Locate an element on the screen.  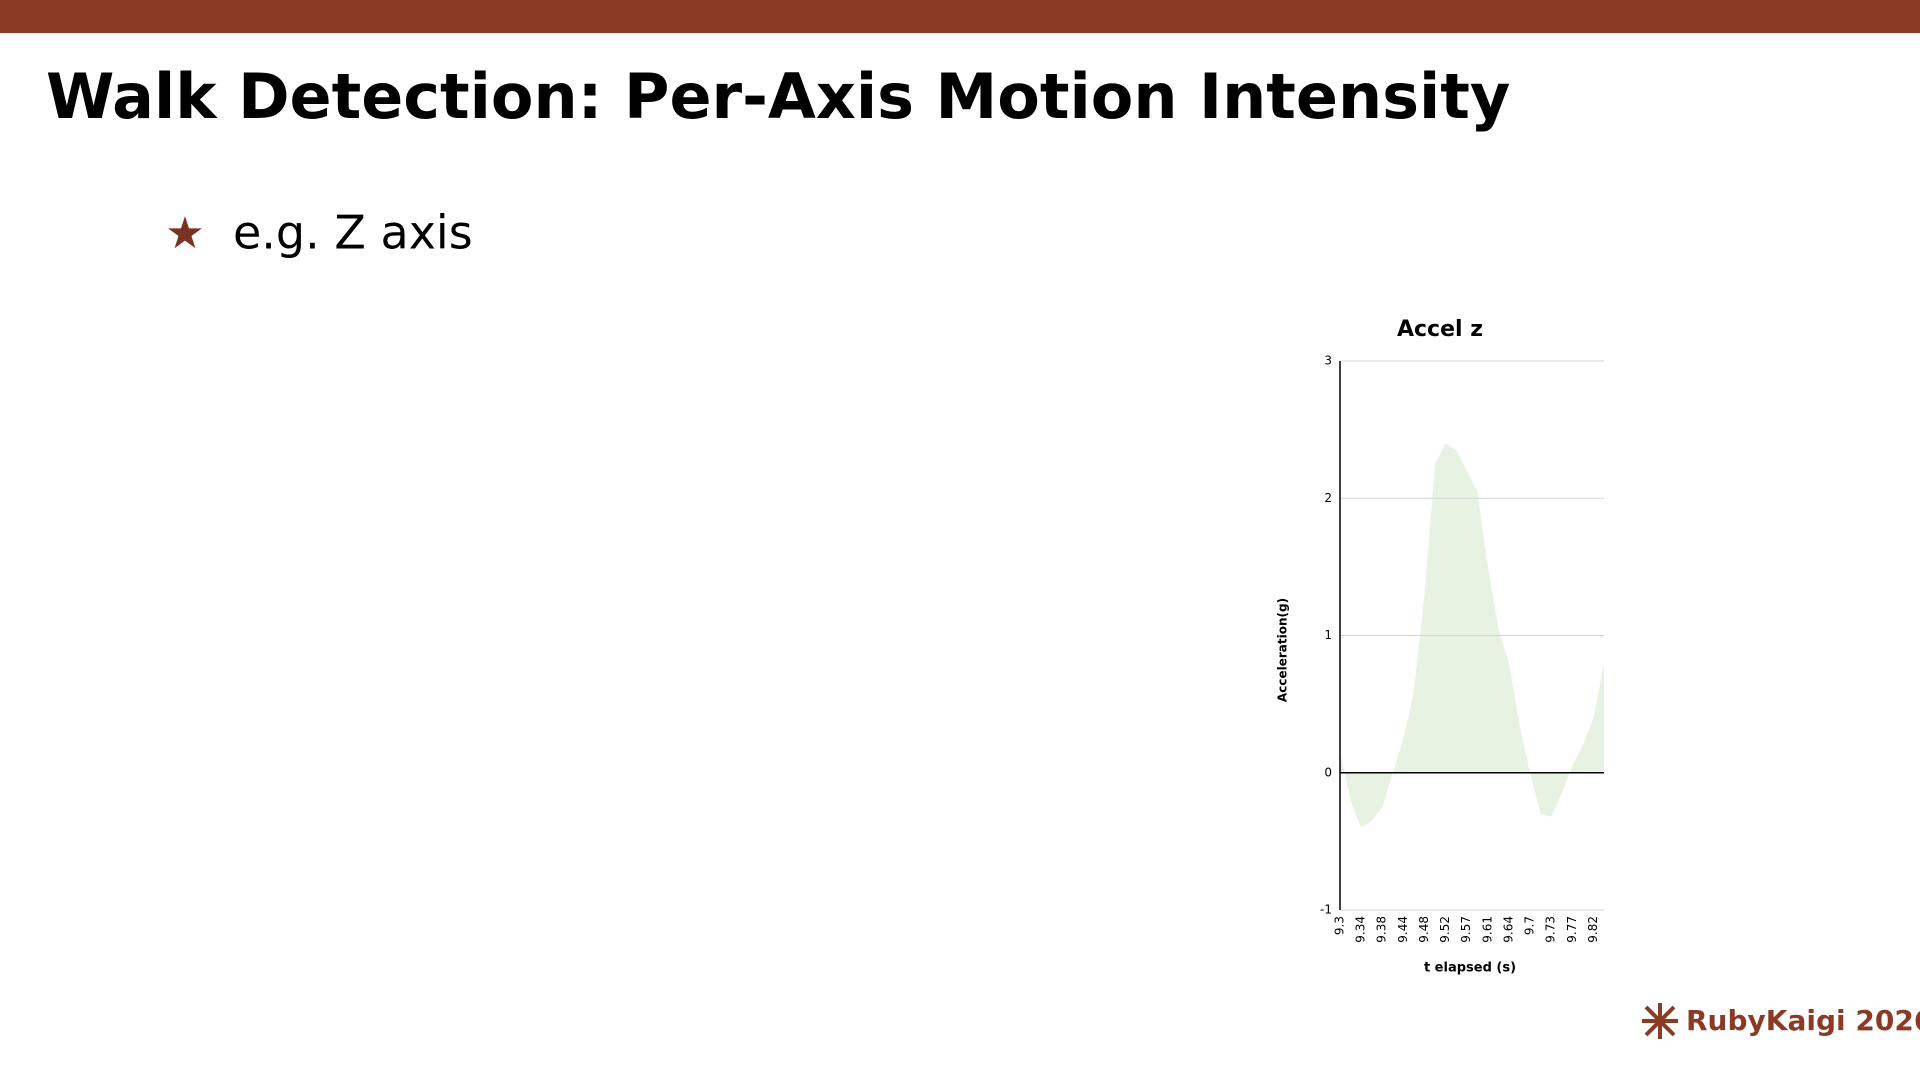
x-tick-label: 9.48 is located at coordinates (1424, 929).